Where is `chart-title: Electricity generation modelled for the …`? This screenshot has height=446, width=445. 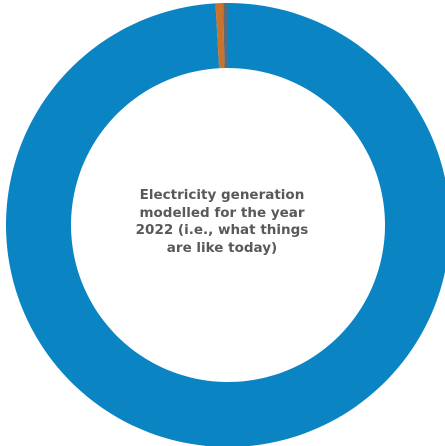
chart-title: Electricity generation modelled for the … is located at coordinates (222, 221).